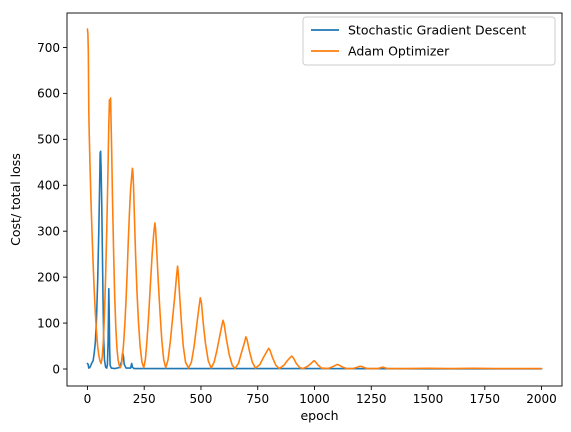 The image size is (571, 432). I want to click on y-tick-label: 600, so click(48, 94).